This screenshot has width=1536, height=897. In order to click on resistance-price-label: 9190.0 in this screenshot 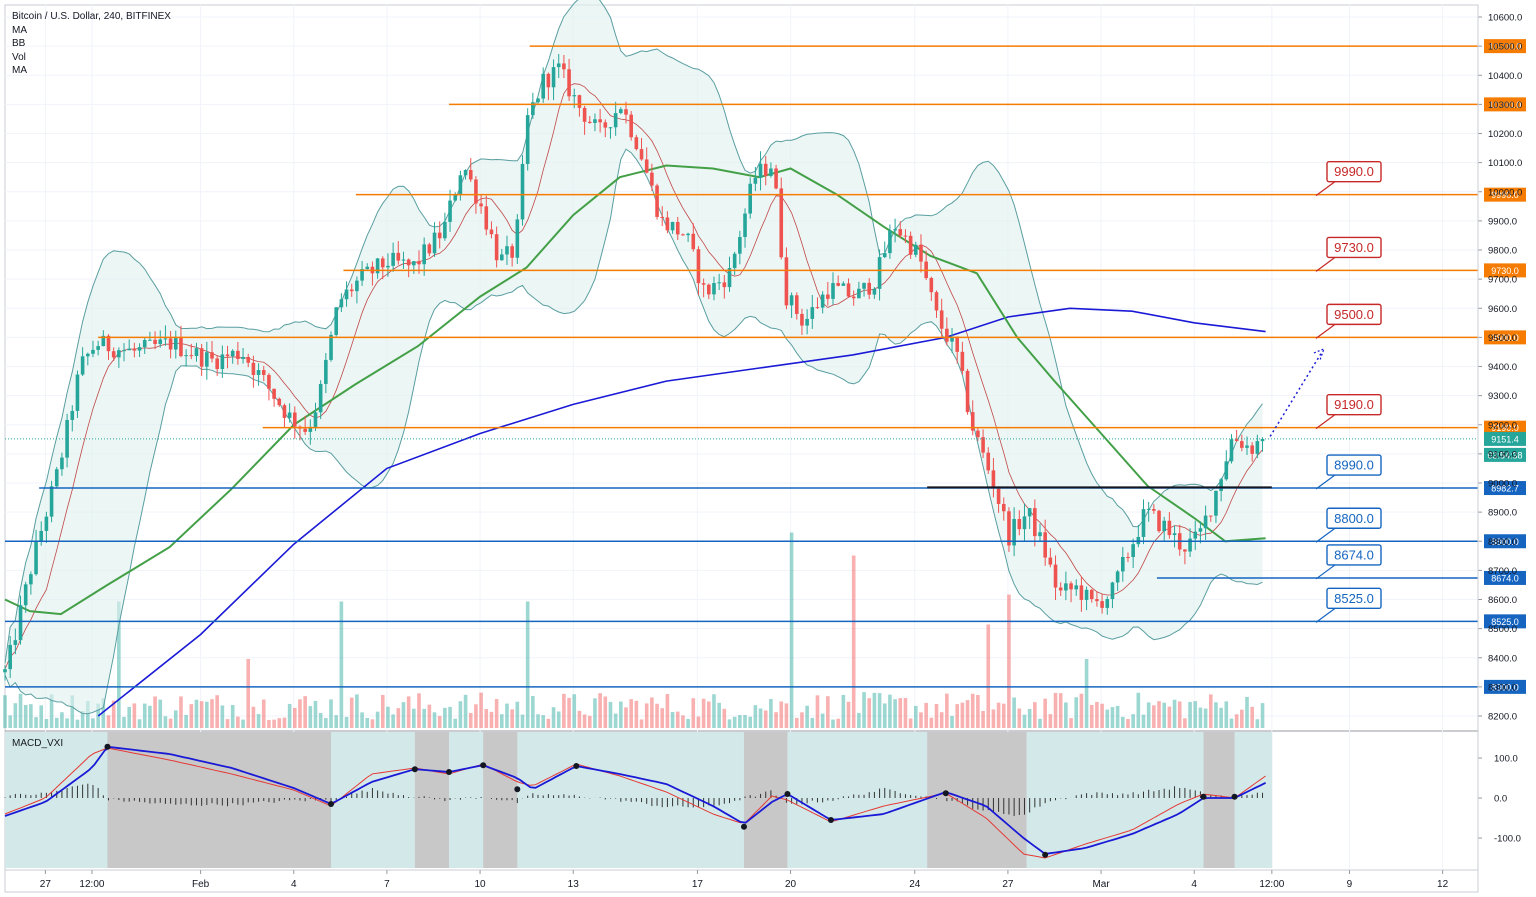, I will do `click(1505, 428)`.